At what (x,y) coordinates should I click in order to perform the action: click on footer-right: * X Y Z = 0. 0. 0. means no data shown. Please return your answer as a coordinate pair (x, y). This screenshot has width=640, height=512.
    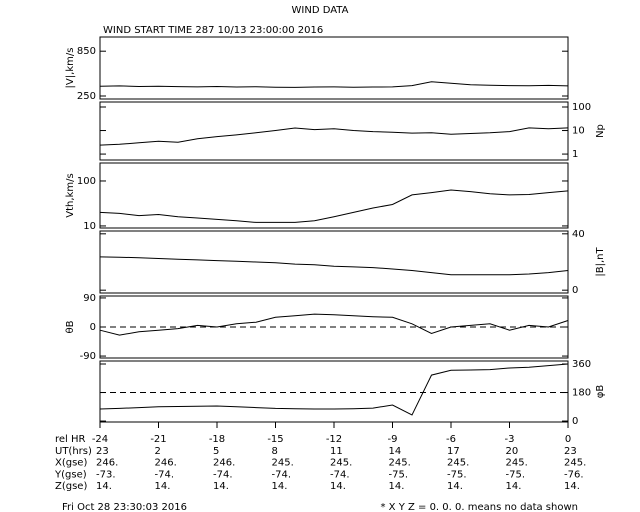
    Looking at the image, I should click on (479, 507).